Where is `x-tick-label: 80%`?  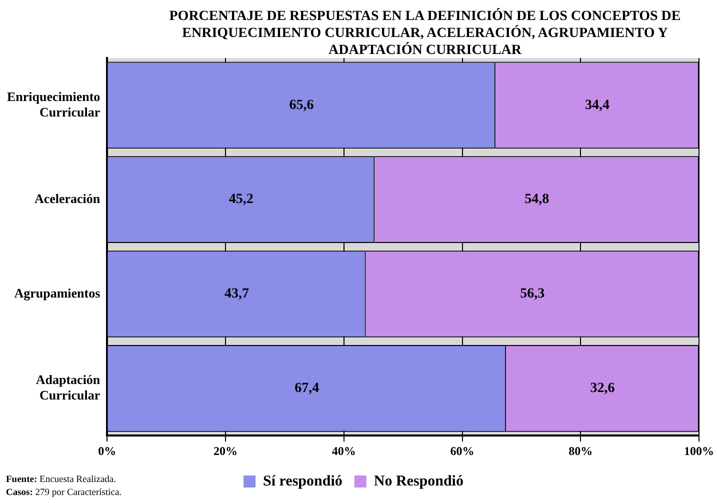 x-tick-label: 80% is located at coordinates (580, 451).